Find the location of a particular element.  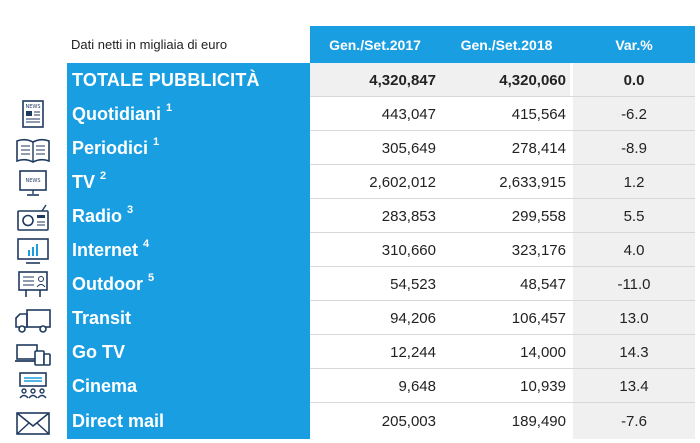

value-2018: 299,558 is located at coordinates (538, 216).